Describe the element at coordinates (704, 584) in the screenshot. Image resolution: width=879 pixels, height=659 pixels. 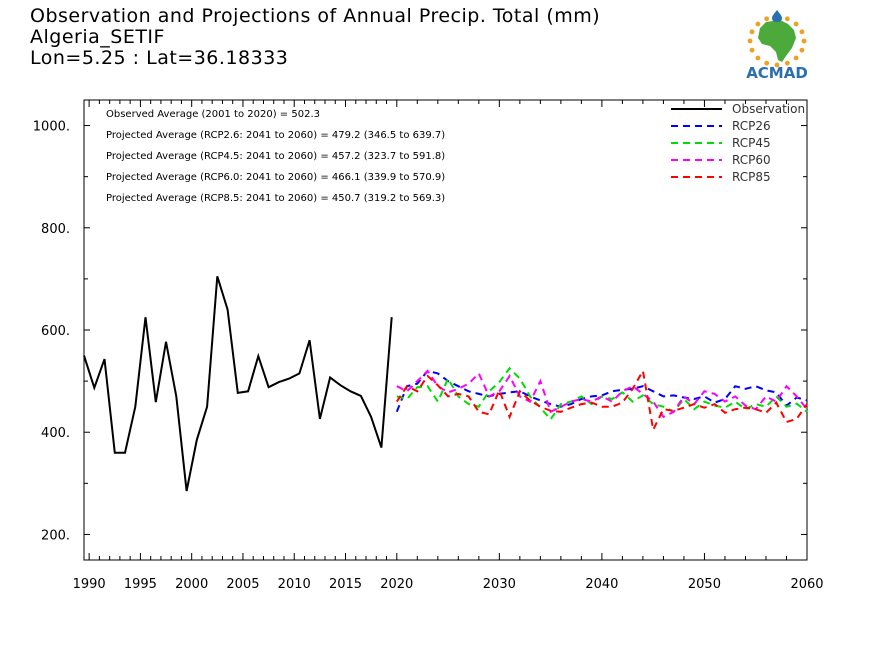
I see `x-tick-label: 2050` at that location.